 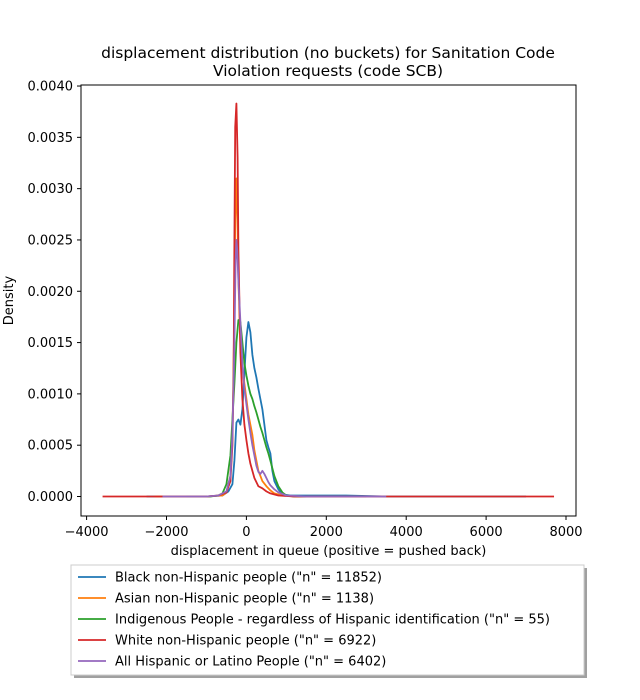 I want to click on y-tick-label: 0.0010, so click(x=51, y=394).